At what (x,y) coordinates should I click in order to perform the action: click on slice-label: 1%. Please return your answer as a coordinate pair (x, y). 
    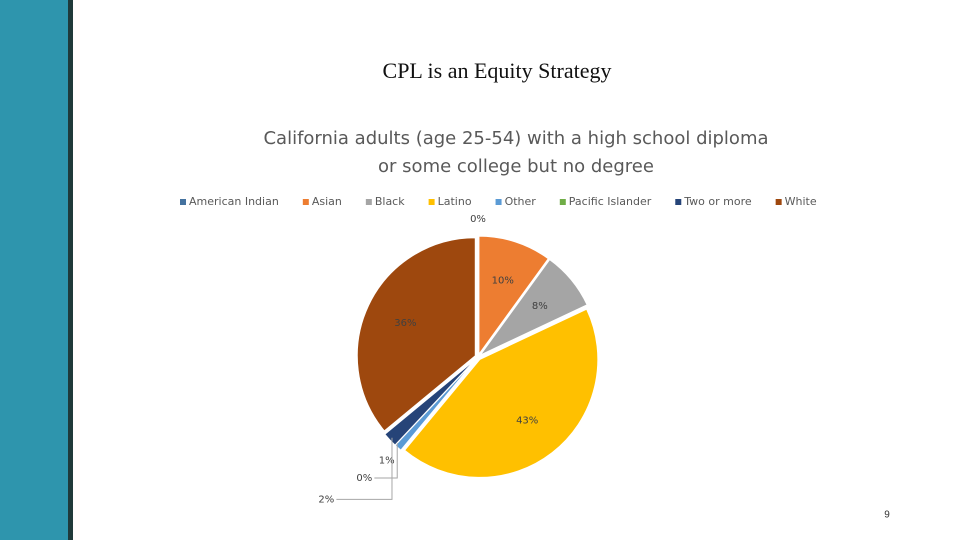
    Looking at the image, I should click on (387, 461).